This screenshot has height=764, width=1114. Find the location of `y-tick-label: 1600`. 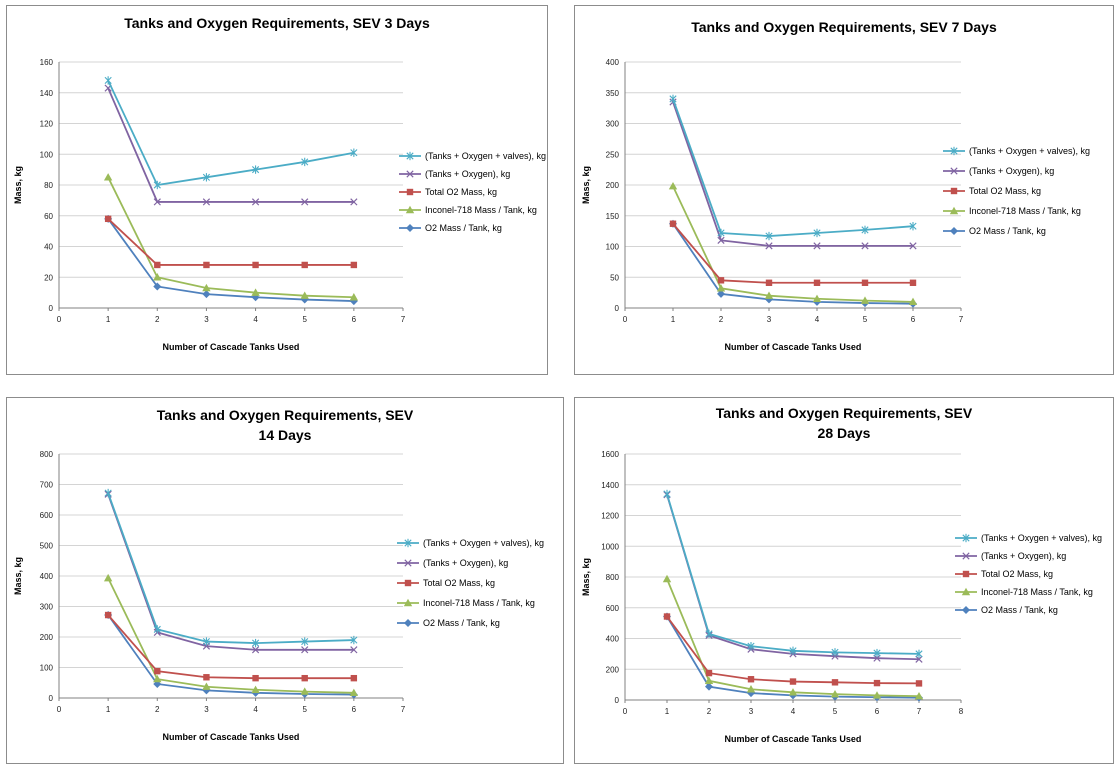

y-tick-label: 1600 is located at coordinates (610, 454).